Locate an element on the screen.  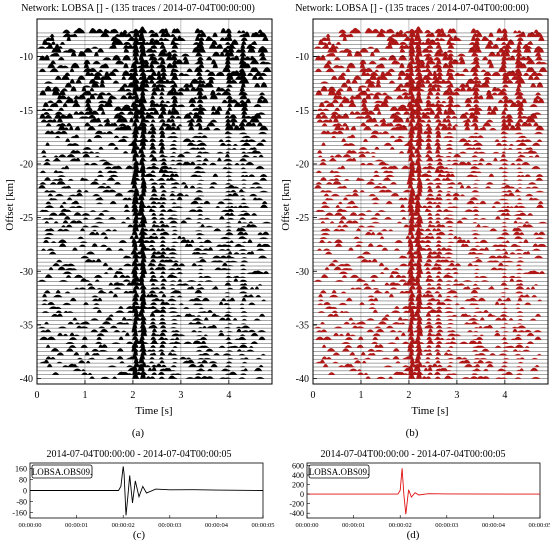
x-tick-label: 00:00:01 is located at coordinates (76, 525).